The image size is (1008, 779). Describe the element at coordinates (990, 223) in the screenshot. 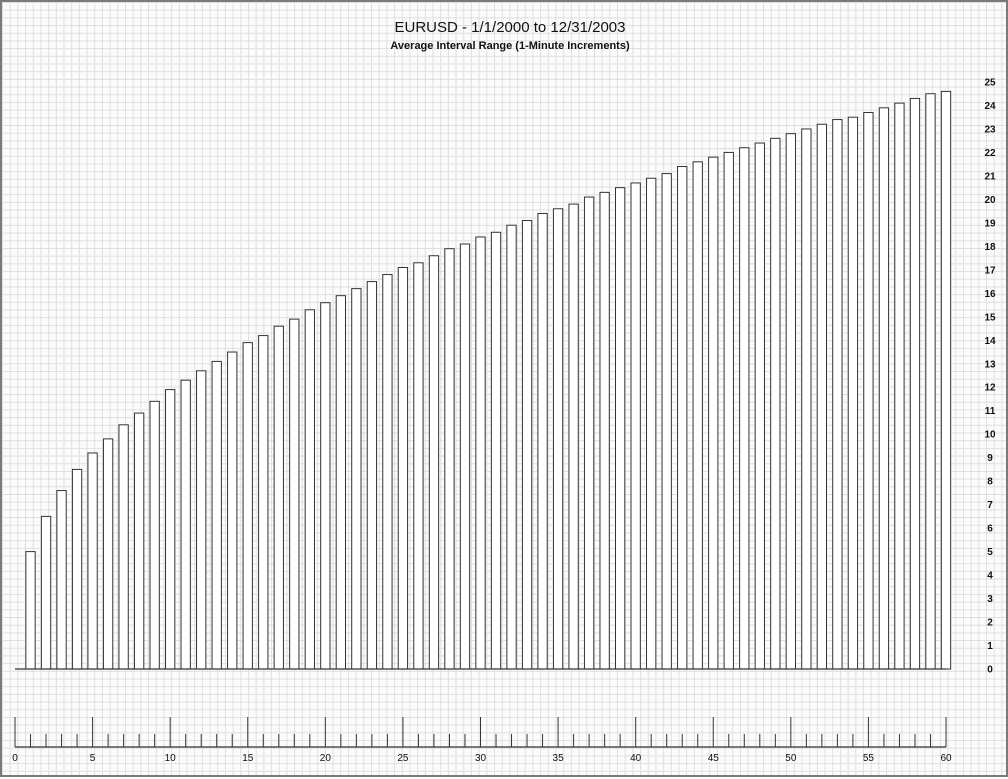

I see `y-tick-label-19: 19` at that location.